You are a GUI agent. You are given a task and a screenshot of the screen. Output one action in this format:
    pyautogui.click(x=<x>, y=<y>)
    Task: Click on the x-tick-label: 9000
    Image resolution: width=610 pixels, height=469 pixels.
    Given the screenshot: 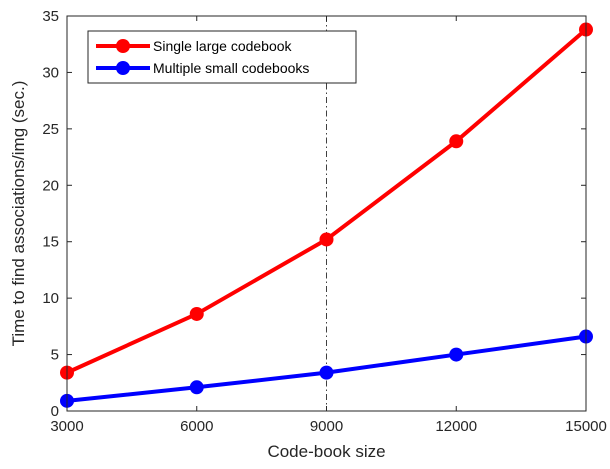 What is the action you would take?
    pyautogui.click(x=326, y=426)
    